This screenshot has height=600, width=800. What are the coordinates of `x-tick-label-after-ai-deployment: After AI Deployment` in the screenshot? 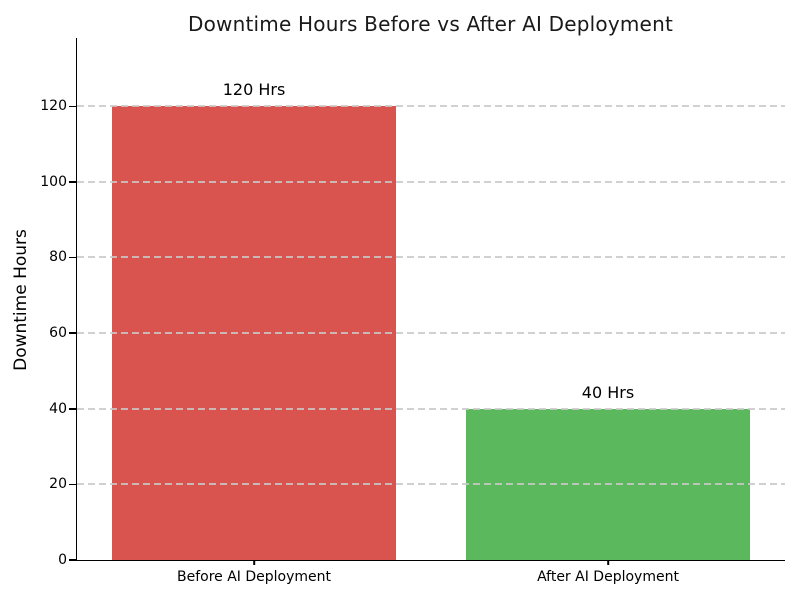 It's located at (608, 577).